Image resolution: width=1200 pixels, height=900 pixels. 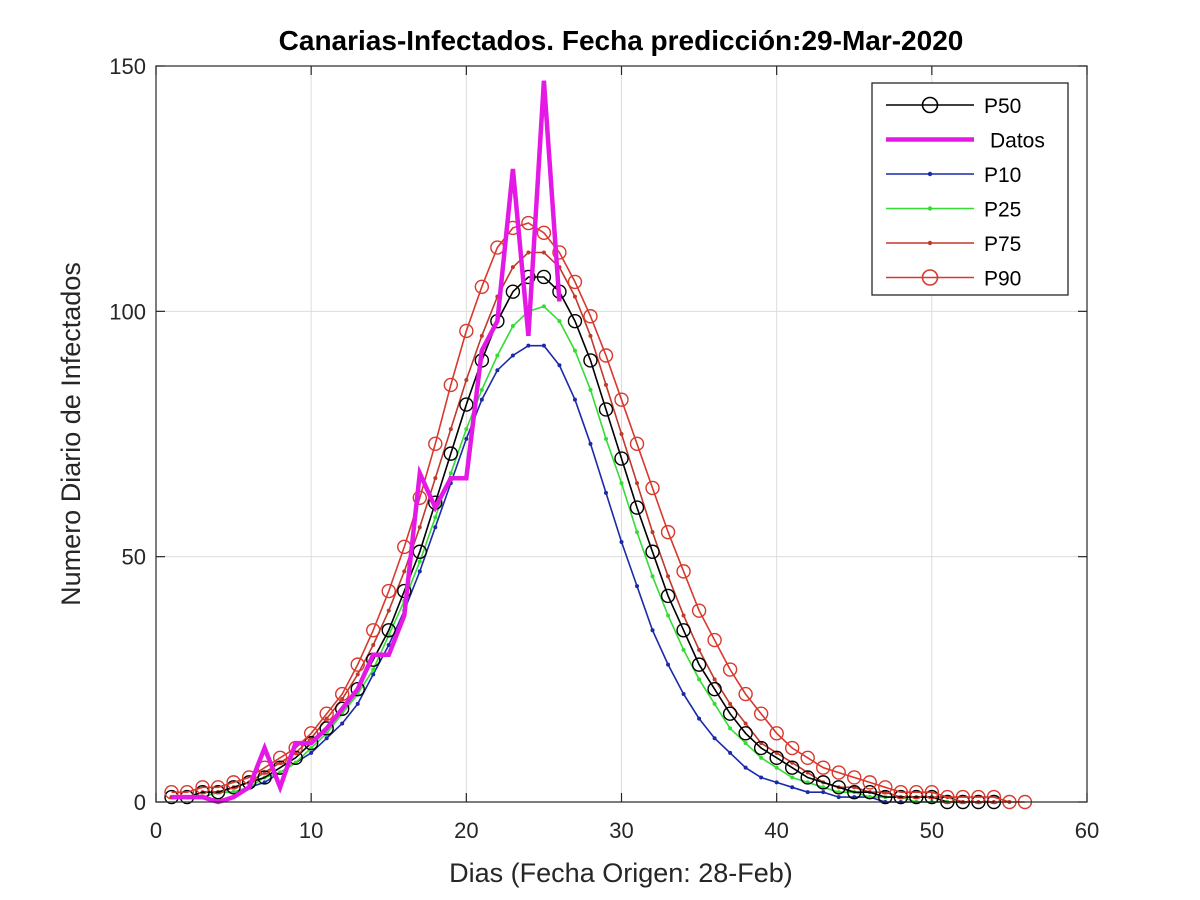 I want to click on legend-label-p75: P75, so click(x=1002, y=244).